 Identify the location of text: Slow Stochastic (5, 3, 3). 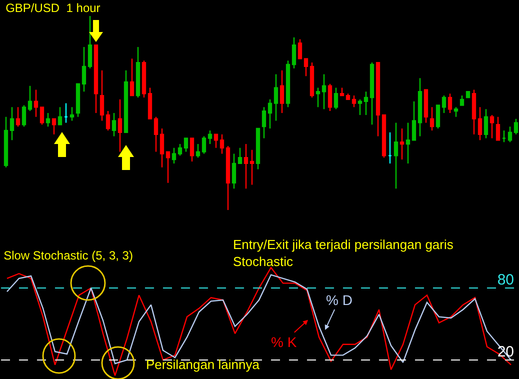
(68, 255).